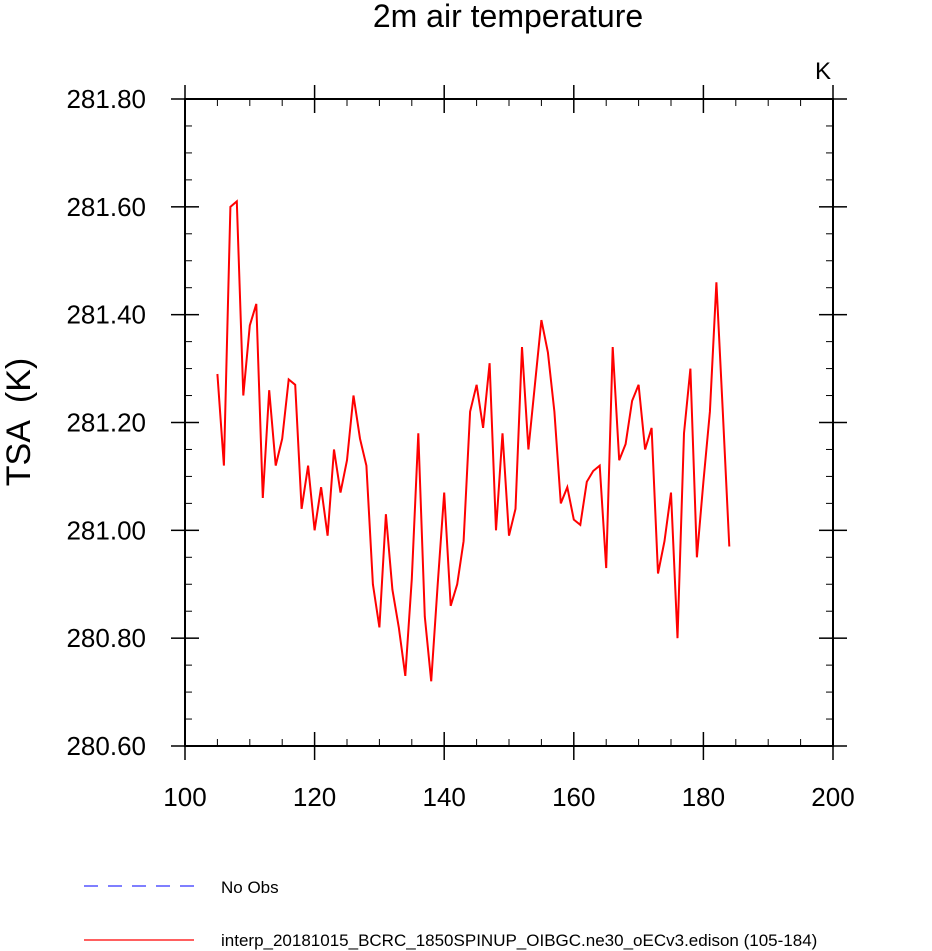  I want to click on y-tick-label: 281.40, so click(106, 315).